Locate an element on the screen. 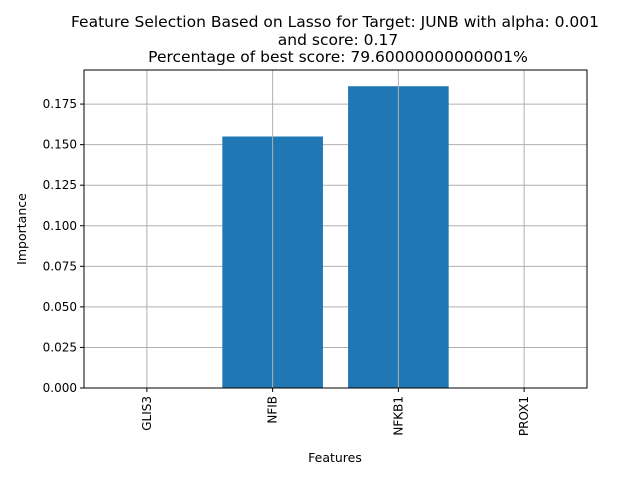 The height and width of the screenshot is (480, 640). x-tick-label: NFKB1 is located at coordinates (398, 416).